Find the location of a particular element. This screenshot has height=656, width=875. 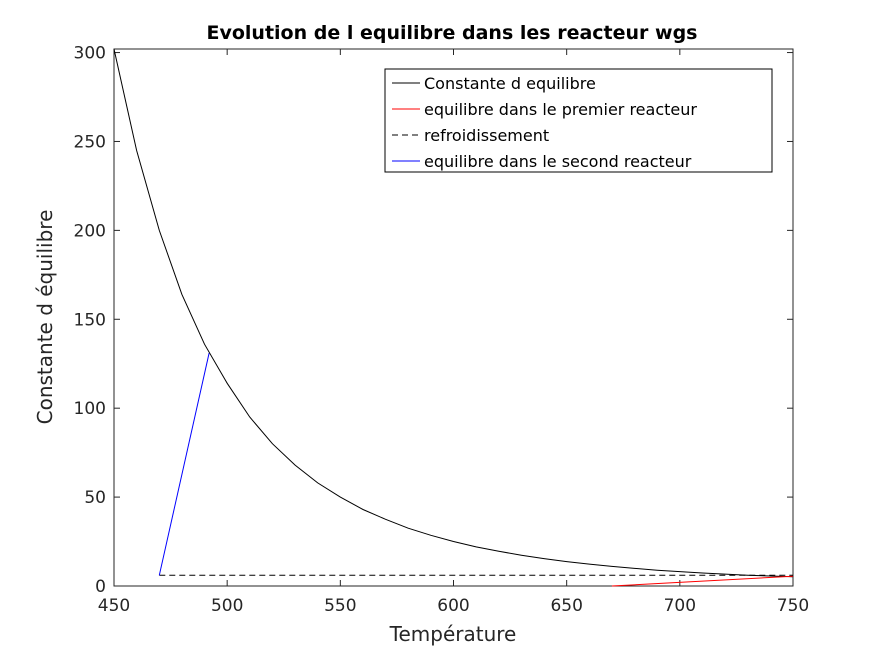

series-line-equilibre-dans-le-second-reacteur is located at coordinates (184, 464).